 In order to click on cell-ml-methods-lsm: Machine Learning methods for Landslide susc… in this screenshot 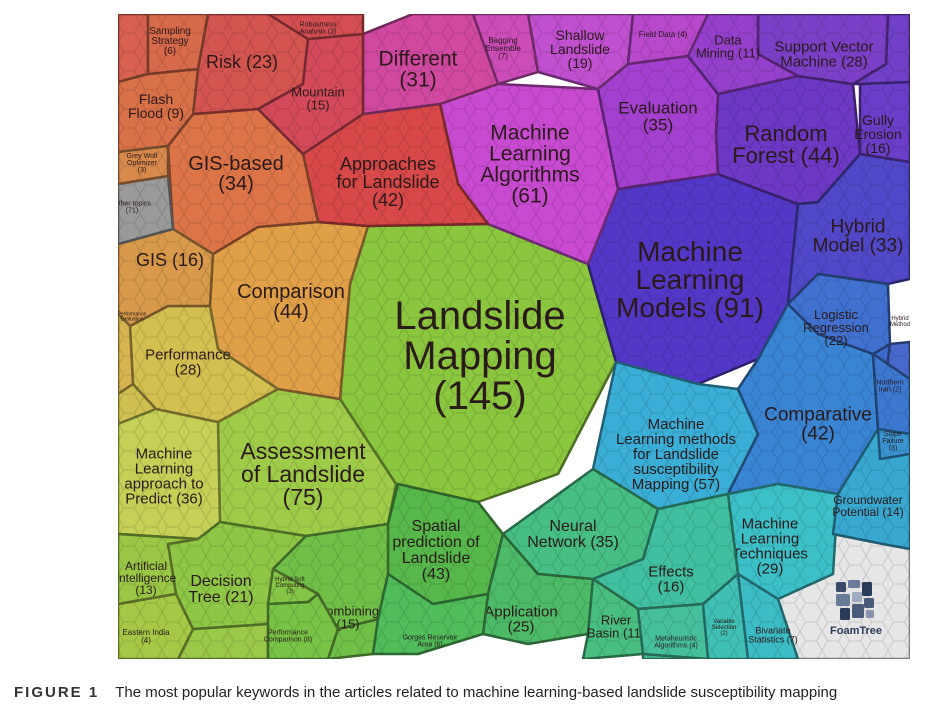, I will do `click(675, 435)`.